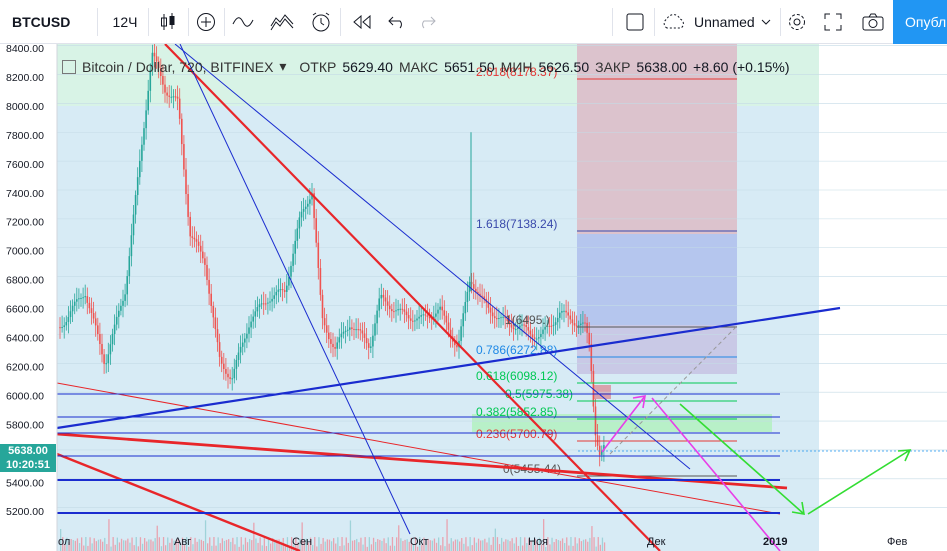 Image resolution: width=947 pixels, height=551 pixels. What do you see at coordinates (282, 22) in the screenshot?
I see `templates-icon` at bounding box center [282, 22].